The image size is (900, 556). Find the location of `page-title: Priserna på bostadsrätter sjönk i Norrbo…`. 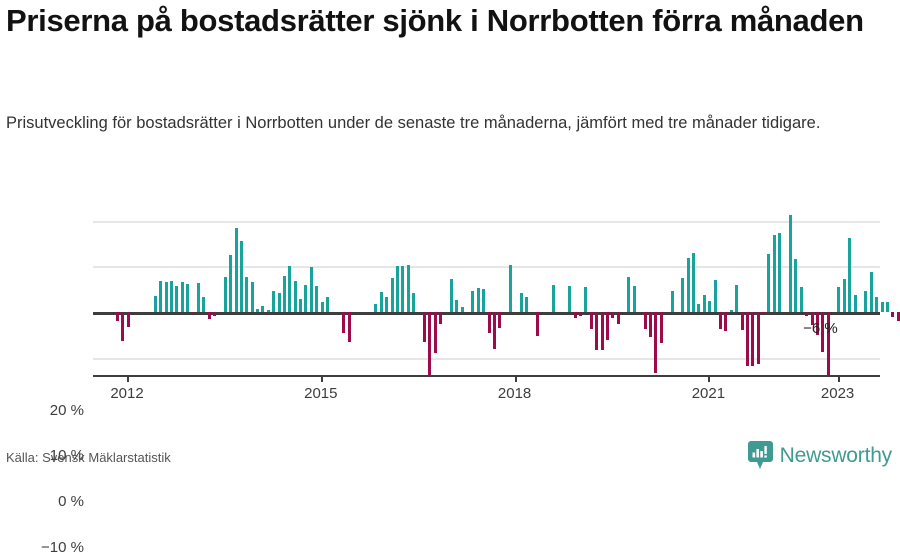

page-title: Priserna på bostadsrätter sjönk i Norrbo… is located at coordinates (435, 20).